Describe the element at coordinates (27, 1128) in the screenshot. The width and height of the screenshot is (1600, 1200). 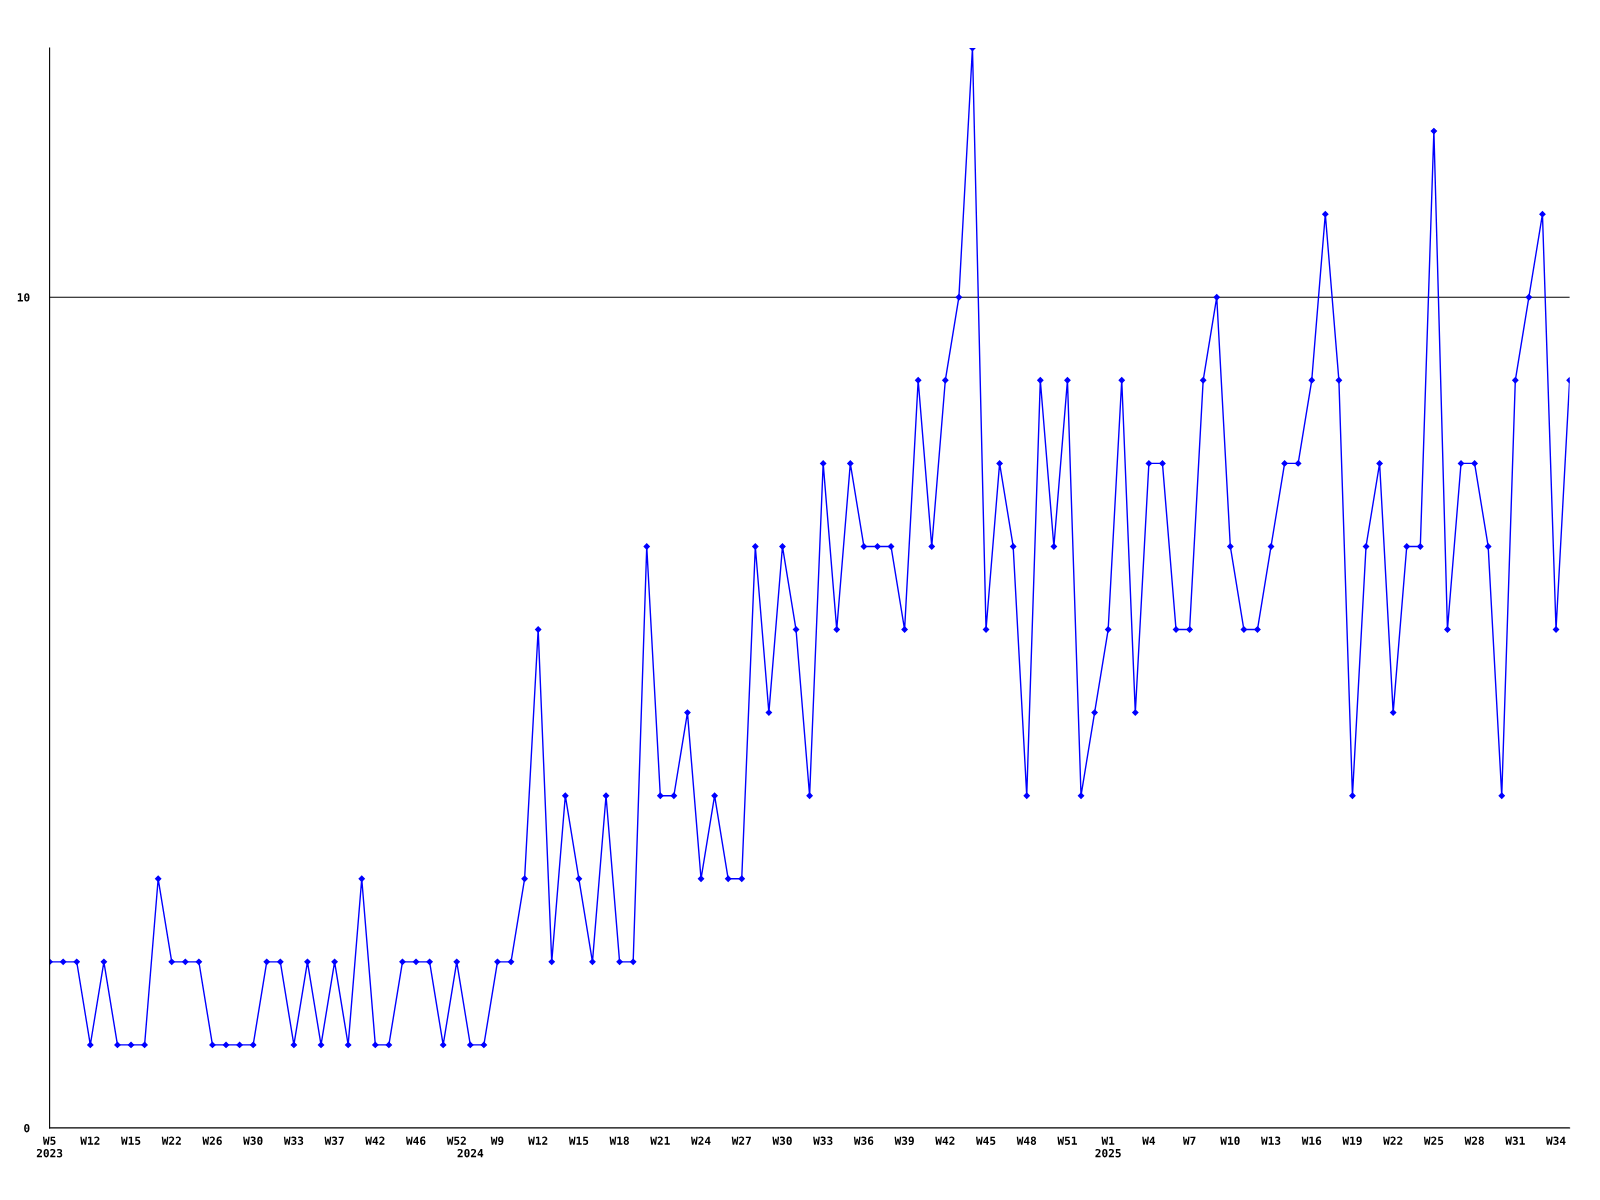
I see `y-tick-label: 0` at that location.